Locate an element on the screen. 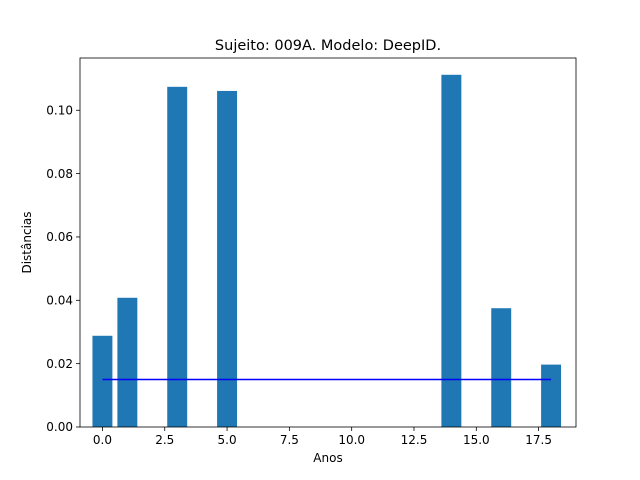 This screenshot has height=480, width=640. y-tick-label: 0.10 is located at coordinates (59, 110).